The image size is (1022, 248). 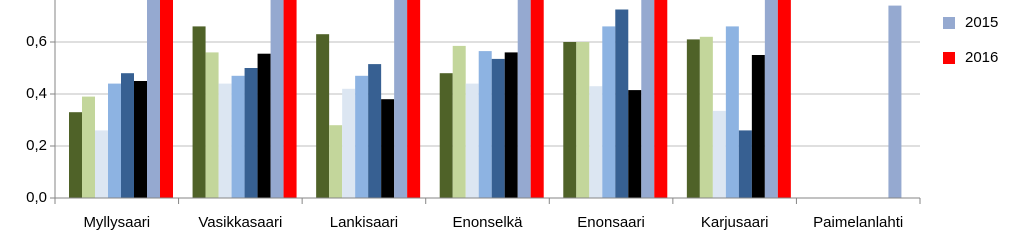 I want to click on x-tick-label: Karjusaari, so click(x=735, y=222).